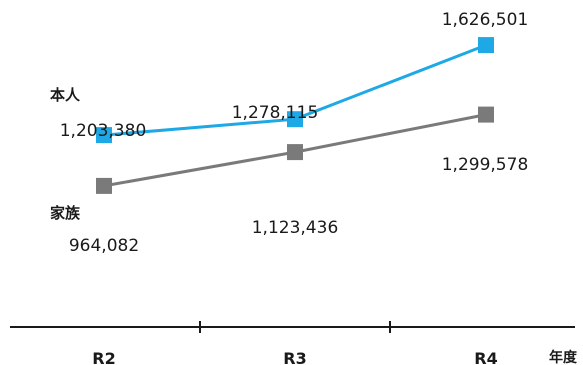 The image size is (583, 365). I want to click on data-label-honnin-r2: 1,203,380, so click(103, 131).